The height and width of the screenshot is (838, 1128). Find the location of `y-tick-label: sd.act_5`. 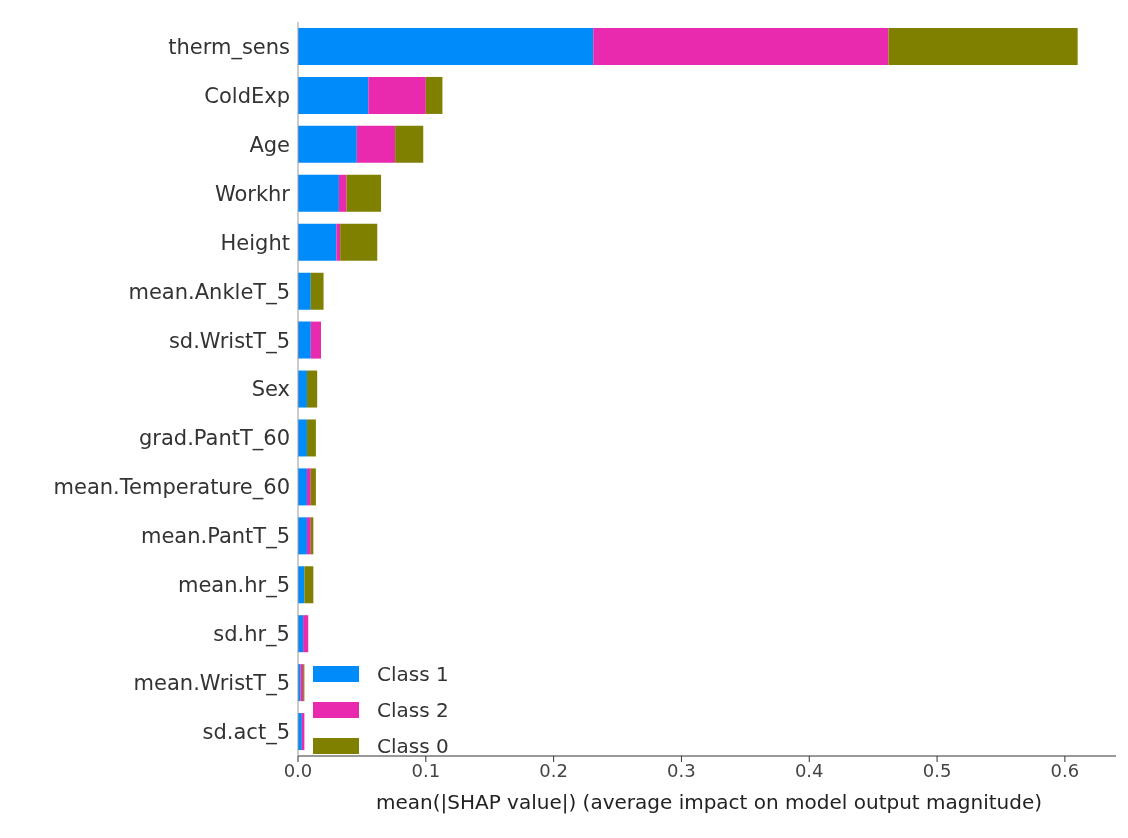

y-tick-label: sd.act_5 is located at coordinates (246, 732).